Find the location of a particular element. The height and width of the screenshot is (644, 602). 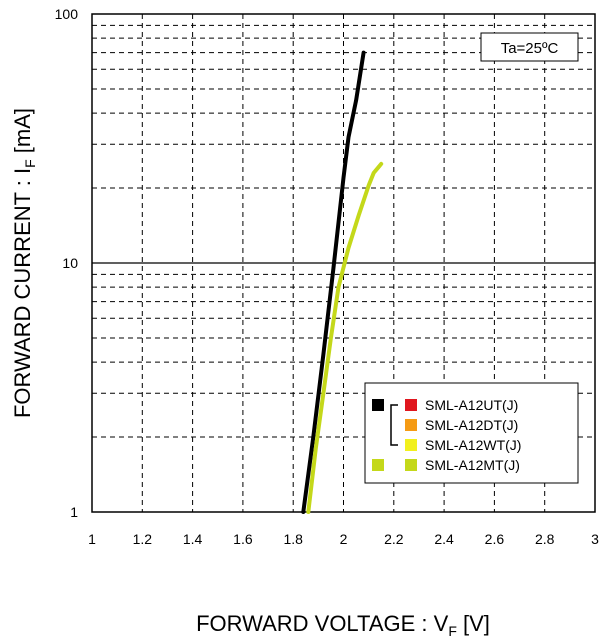

legend-label: SML-A12DT(J) is located at coordinates (471, 425).